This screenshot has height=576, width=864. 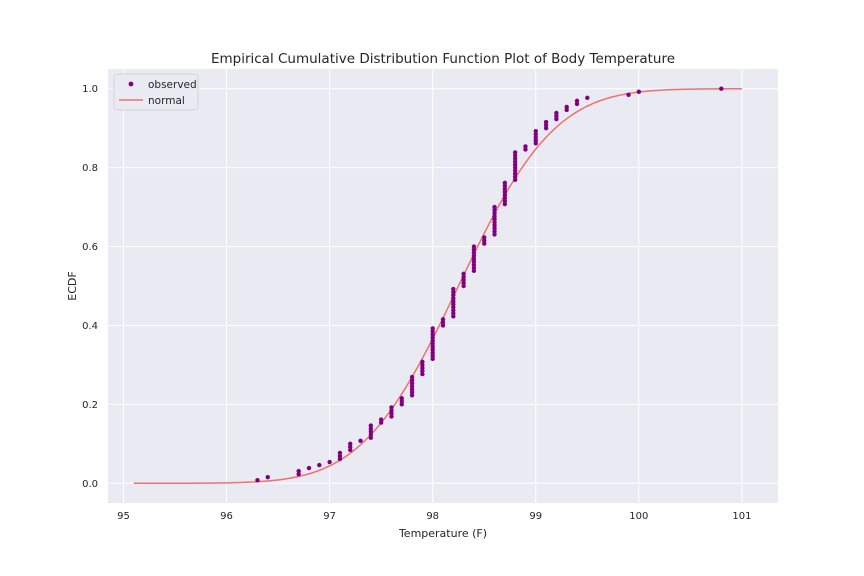 What do you see at coordinates (166, 101) in the screenshot?
I see `legend-normal-label: normal` at bounding box center [166, 101].